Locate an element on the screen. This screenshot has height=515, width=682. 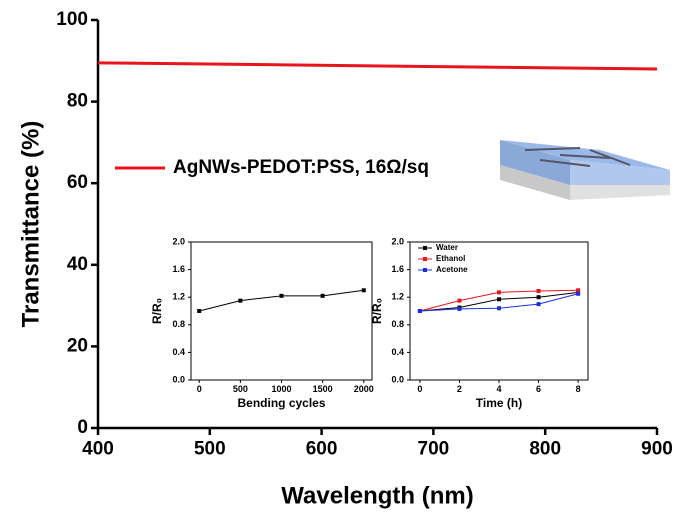
x-tick-label: 900 is located at coordinates (657, 448).